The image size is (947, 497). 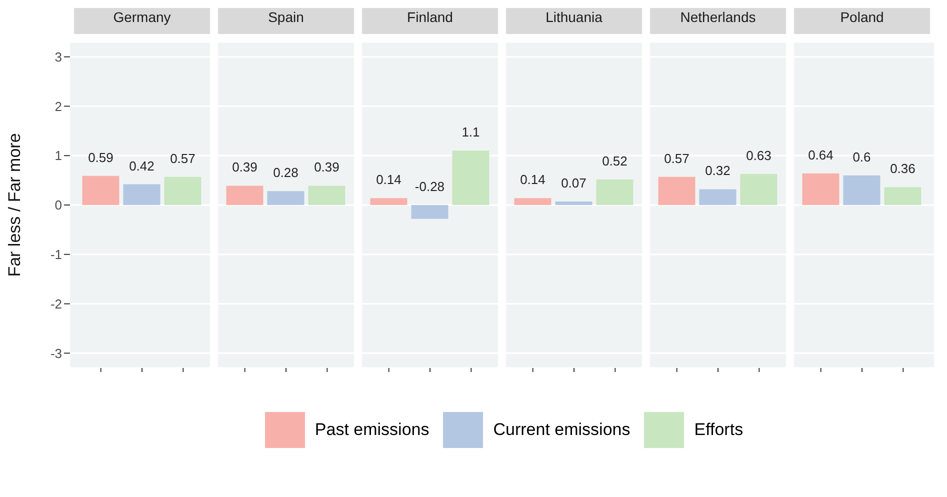 What do you see at coordinates (821, 154) in the screenshot?
I see `data-label: 0.64` at bounding box center [821, 154].